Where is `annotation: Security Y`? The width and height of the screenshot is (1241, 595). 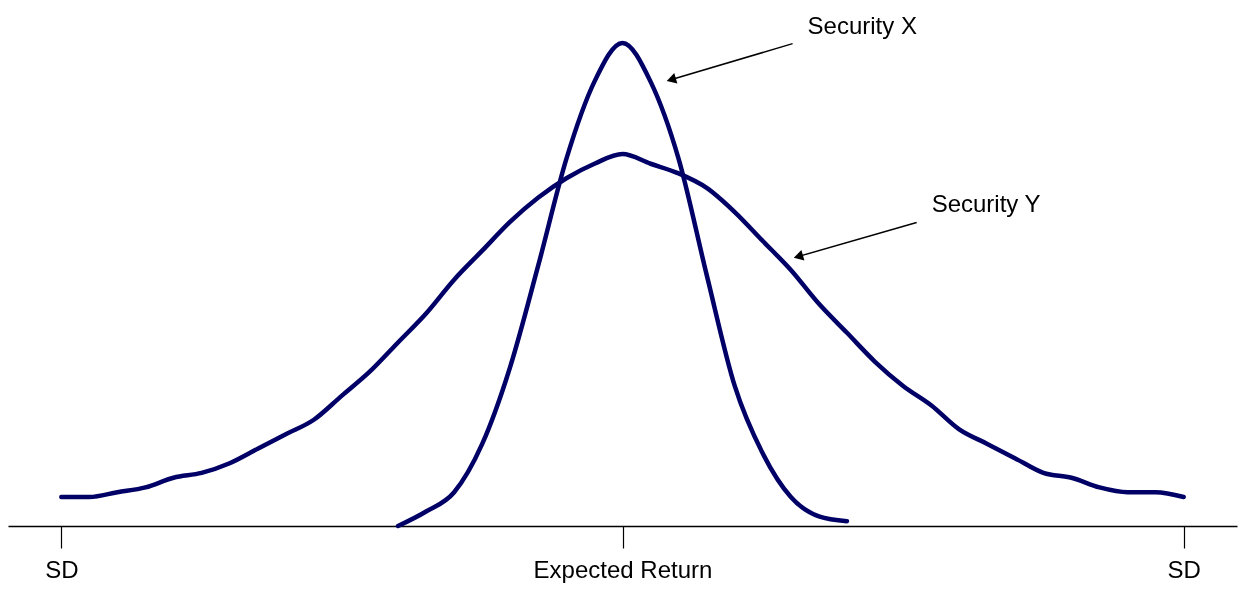
annotation: Security Y is located at coordinates (986, 204).